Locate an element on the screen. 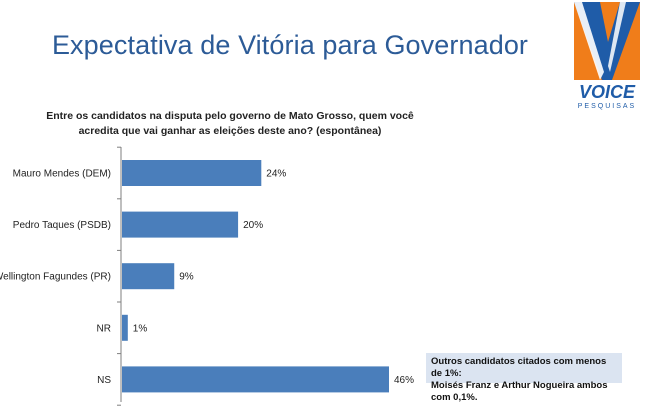  data-label: 9% is located at coordinates (186, 277).